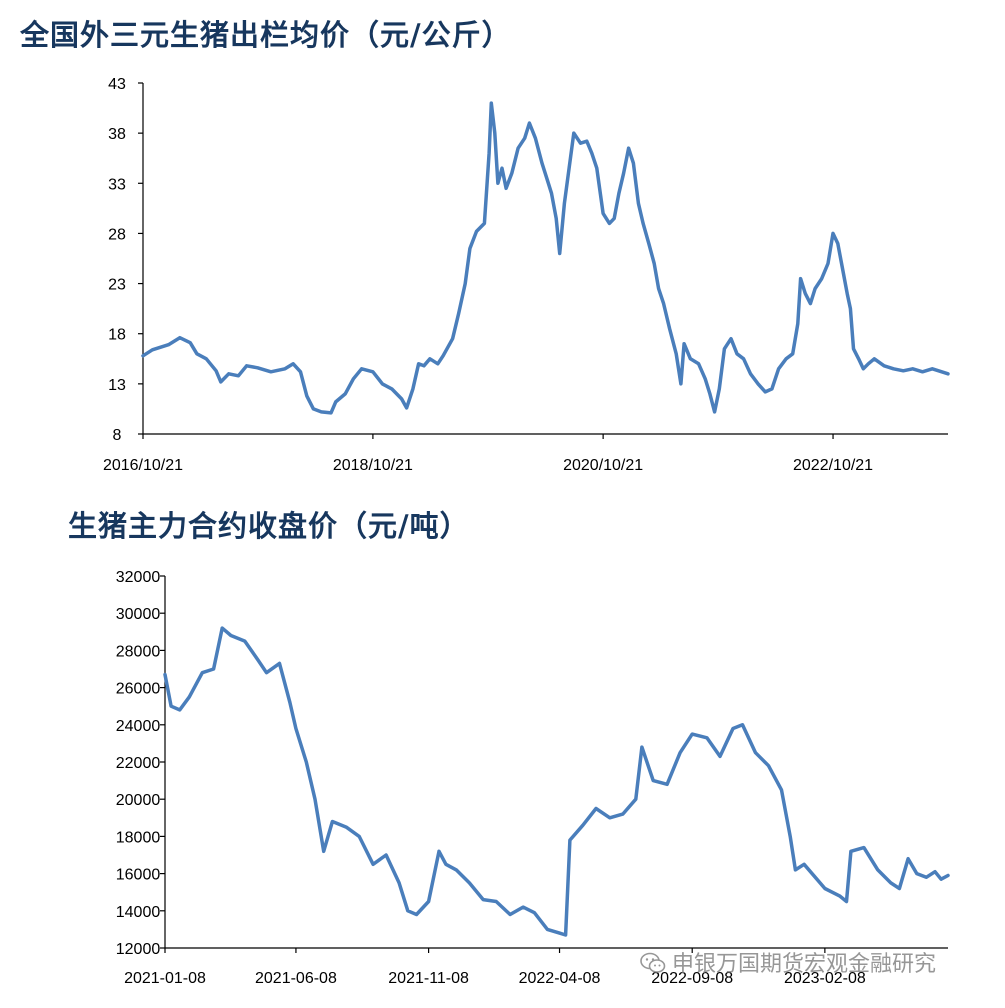  Describe the element at coordinates (117, 335) in the screenshot. I see `y-tick-label: 18` at that location.